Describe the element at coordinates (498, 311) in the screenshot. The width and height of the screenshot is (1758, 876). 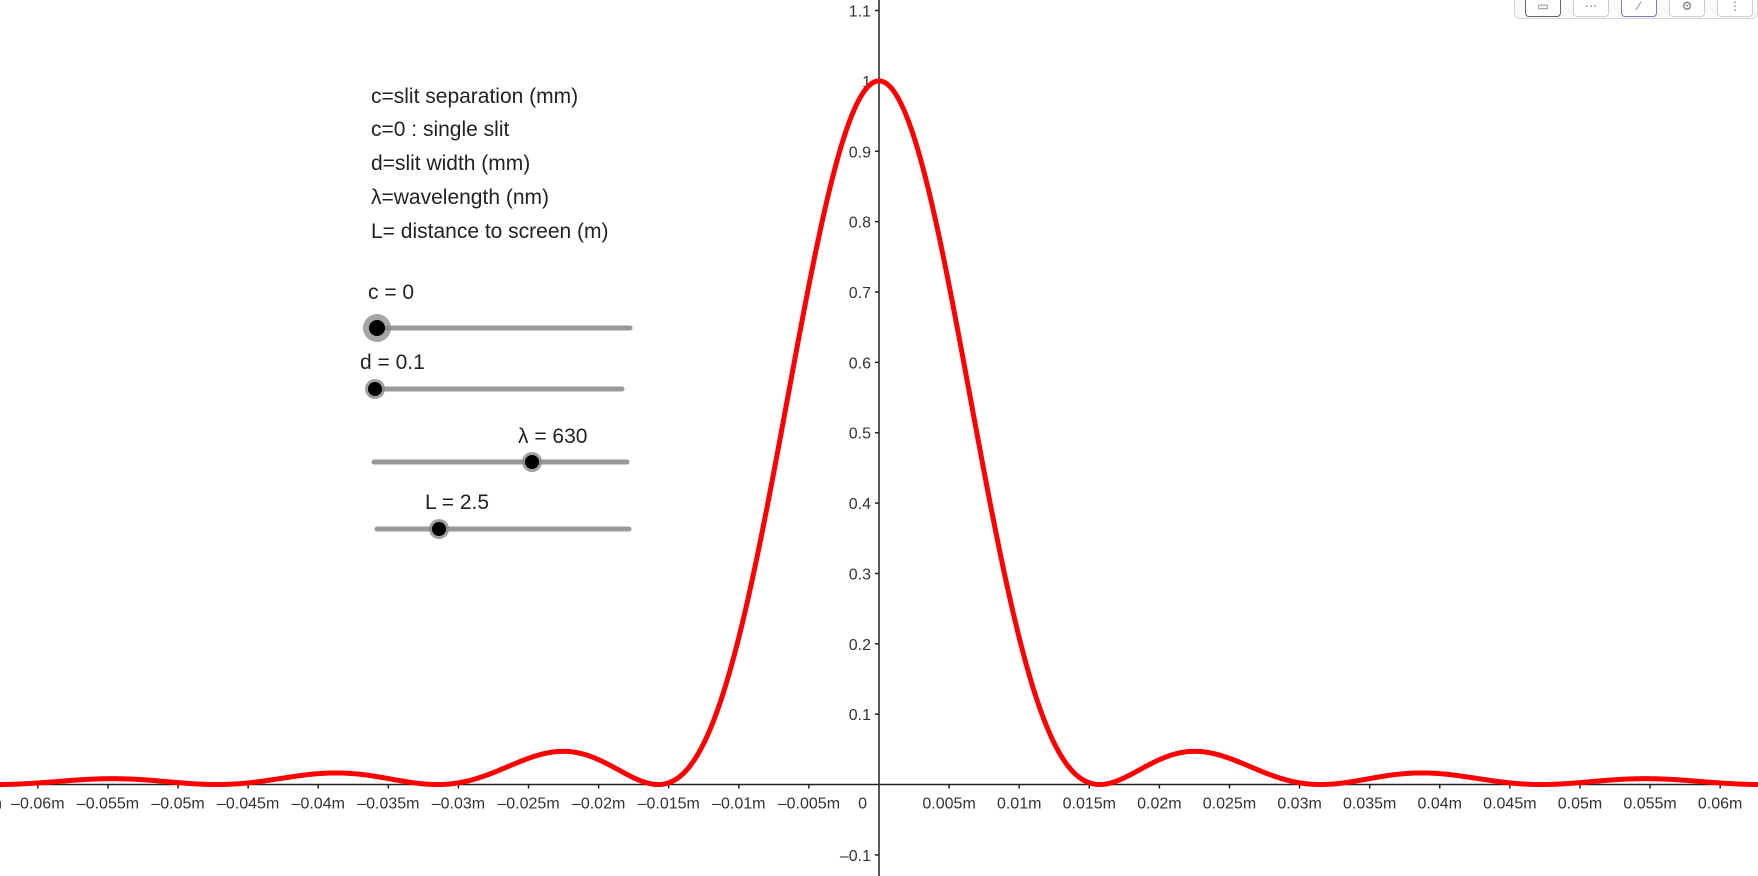
I see `slider-c: c = 0` at that location.